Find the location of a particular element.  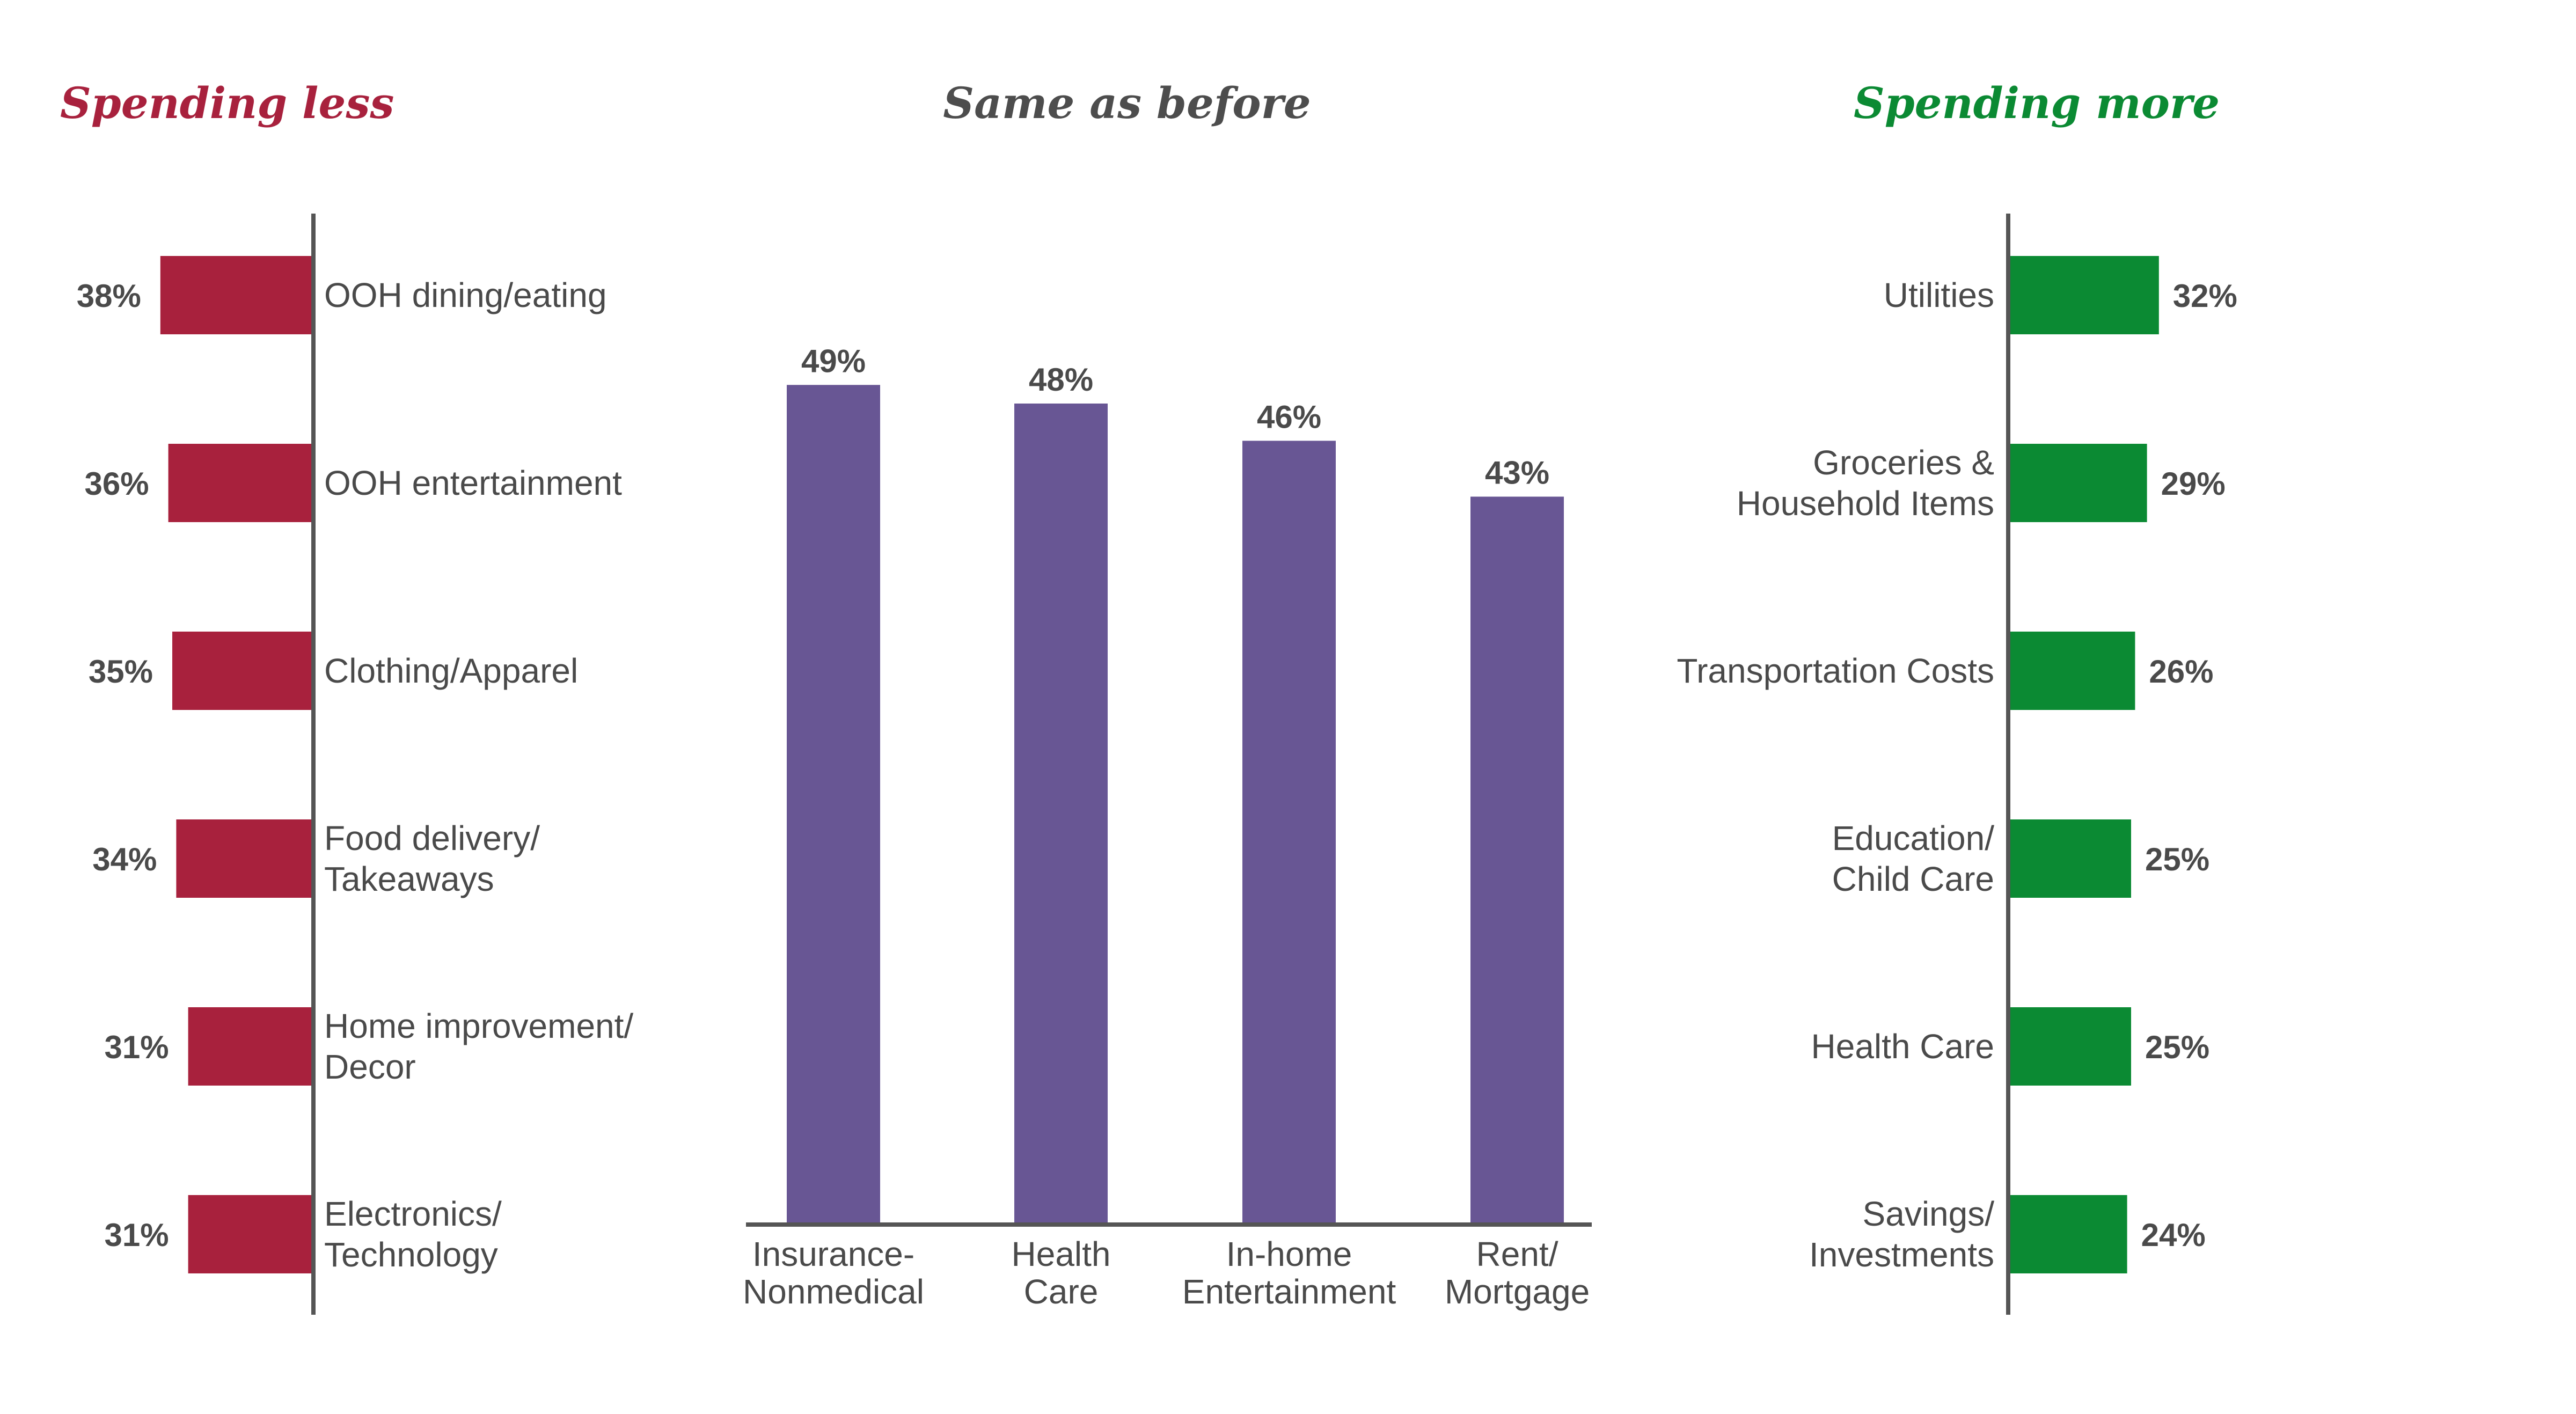

more-label-savings-investments-line: Investments is located at coordinates (1901, 1254).